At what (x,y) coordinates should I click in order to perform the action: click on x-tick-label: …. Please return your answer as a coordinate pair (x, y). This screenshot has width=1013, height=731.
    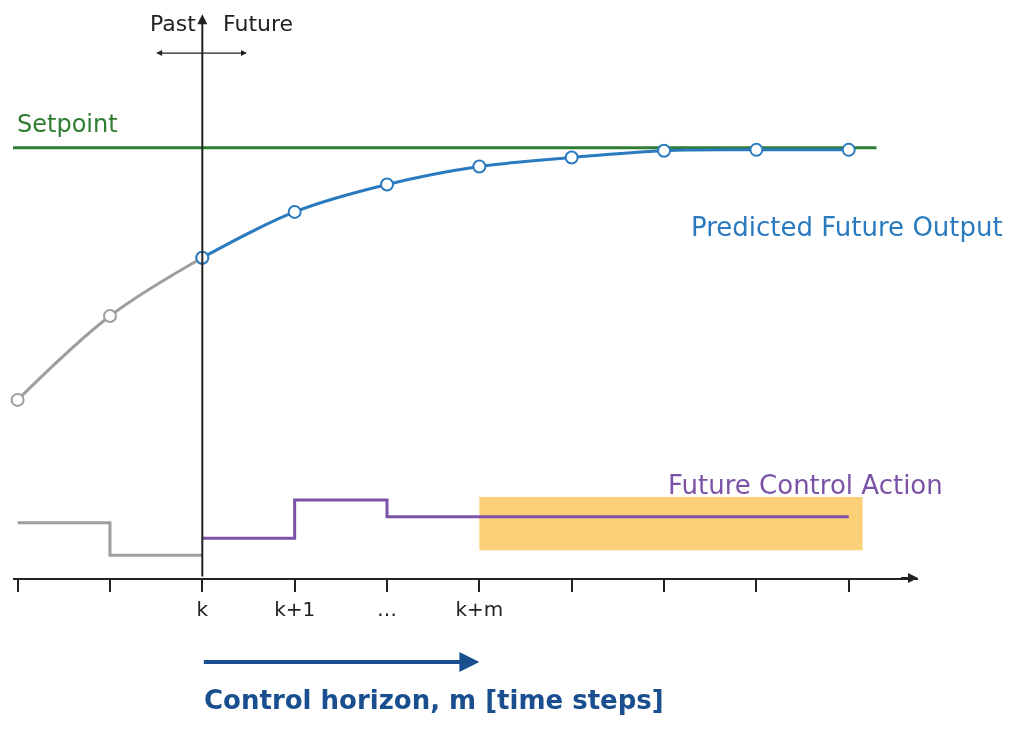
    Looking at the image, I should click on (387, 609).